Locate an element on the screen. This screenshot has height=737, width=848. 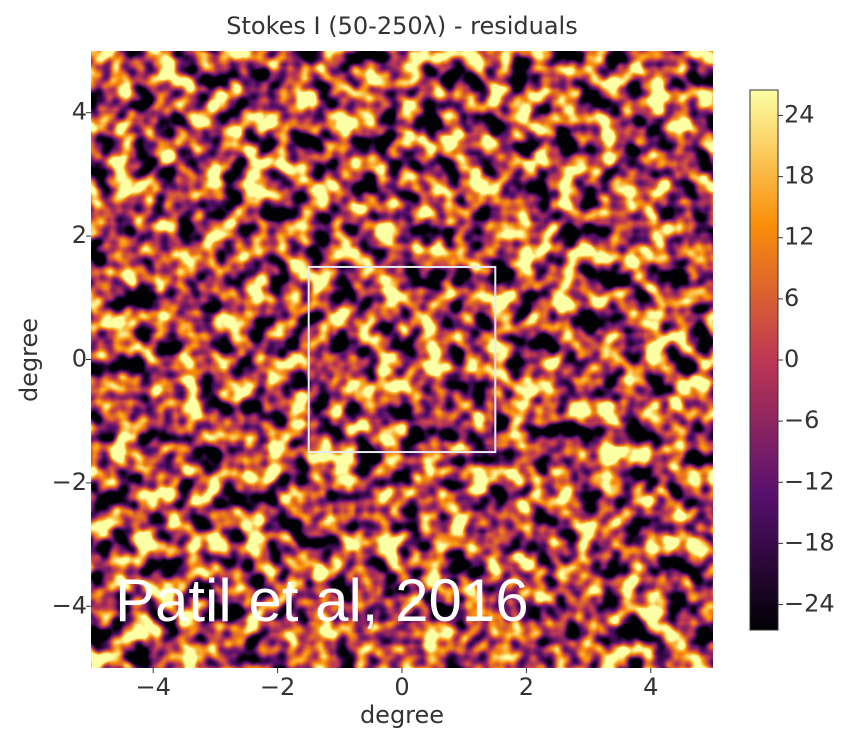
colorbar-tick-label: 18 is located at coordinates (799, 176).